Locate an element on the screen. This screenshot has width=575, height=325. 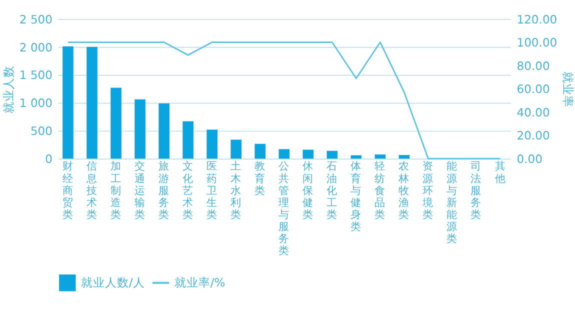
x-tick-label: 旅游服务类 is located at coordinates (164, 190).